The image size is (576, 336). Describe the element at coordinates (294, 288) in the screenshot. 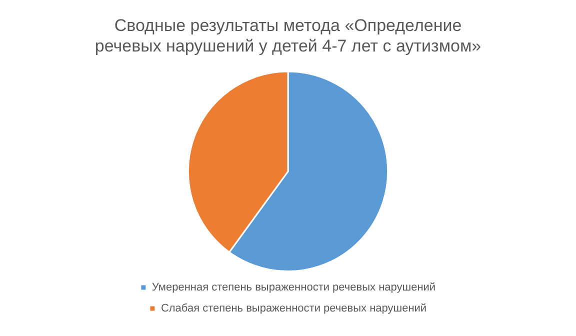

I see `legend-label: Умеренная степень выраженности речевых нарушений` at that location.